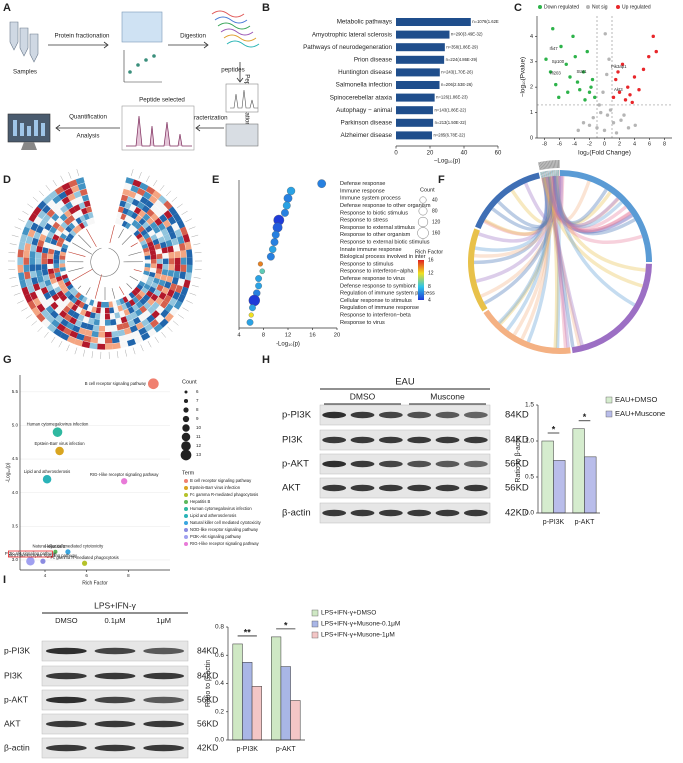  What do you see at coordinates (554, 429) in the screenshot?
I see `significance-label: *` at bounding box center [554, 429].